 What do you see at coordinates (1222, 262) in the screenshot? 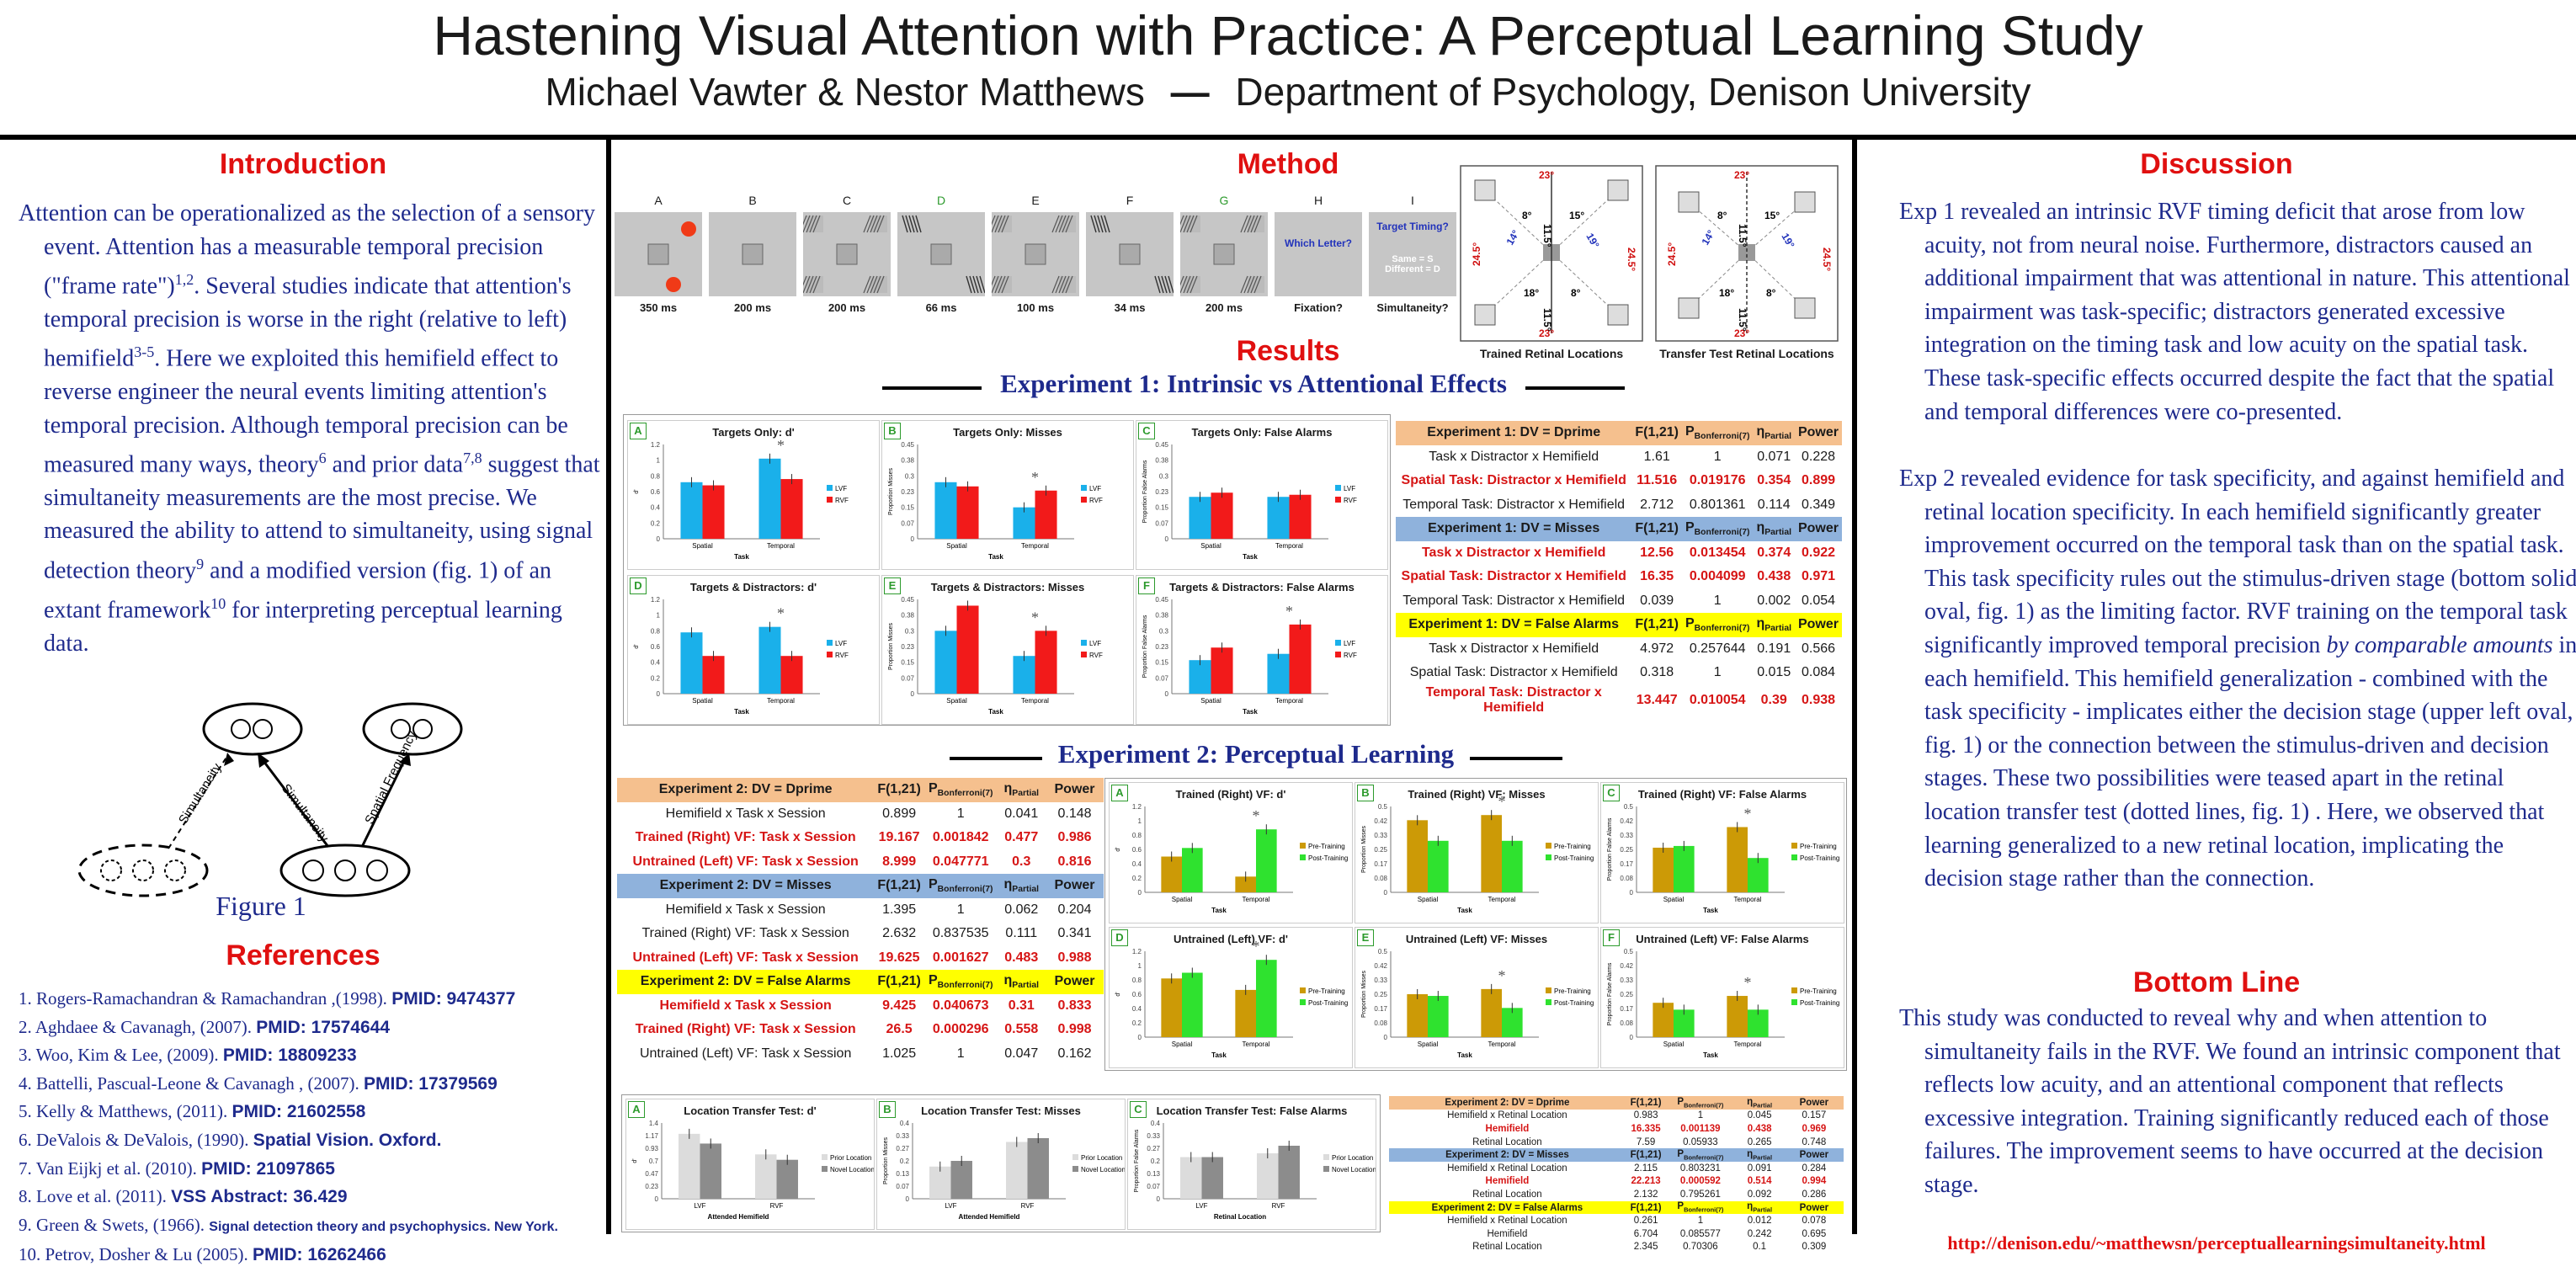
I see `trial-frame-g: G 200 ms` at bounding box center [1222, 262].